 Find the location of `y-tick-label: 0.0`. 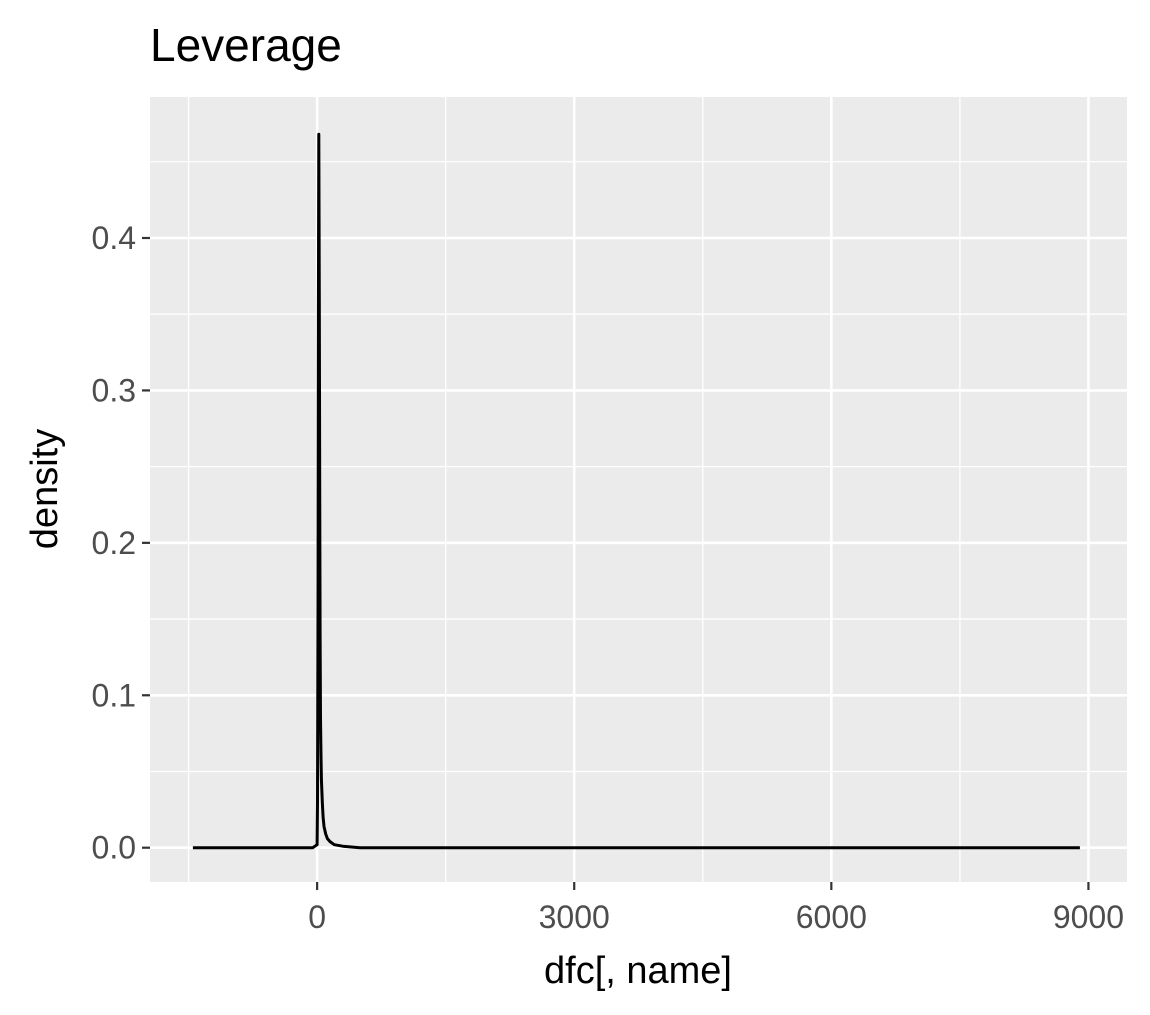

y-tick-label: 0.0 is located at coordinates (114, 848).